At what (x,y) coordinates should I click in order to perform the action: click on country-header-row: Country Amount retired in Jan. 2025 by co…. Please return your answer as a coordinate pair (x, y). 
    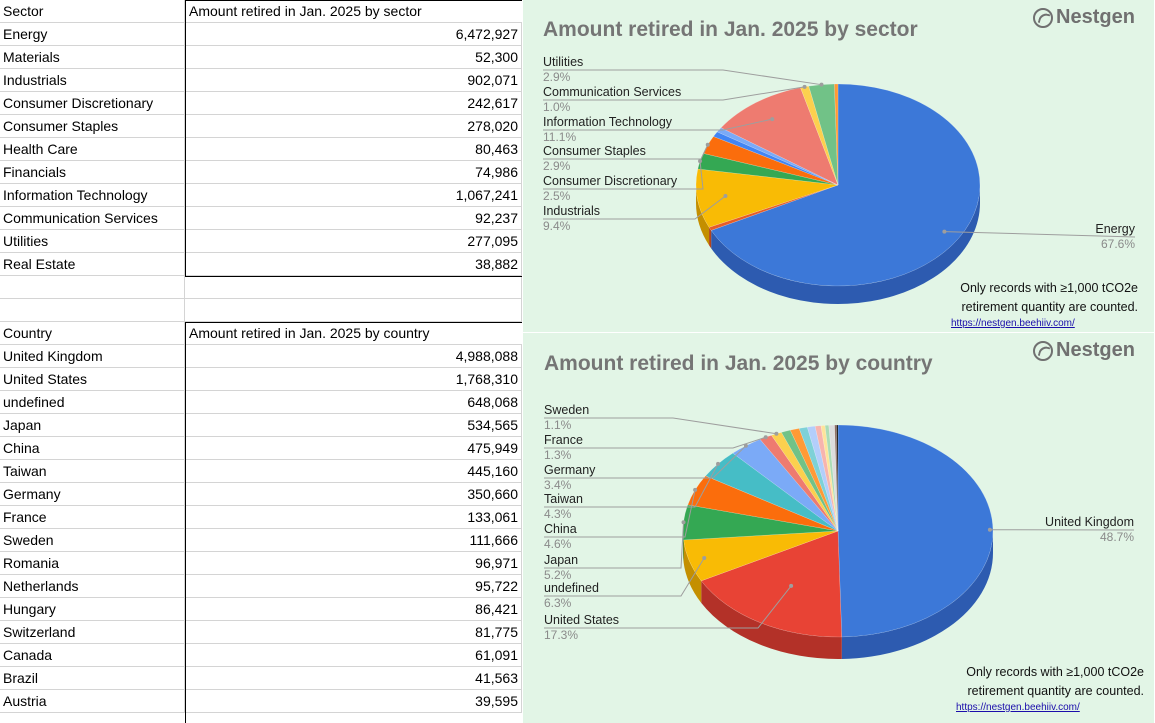
    Looking at the image, I should click on (261, 333).